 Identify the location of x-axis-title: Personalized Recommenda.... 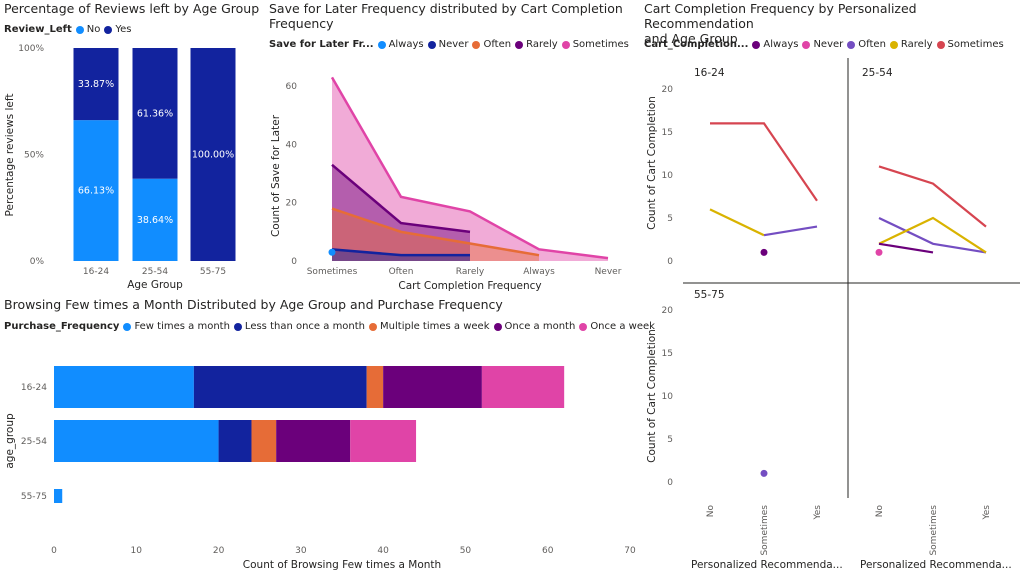
(936, 565).